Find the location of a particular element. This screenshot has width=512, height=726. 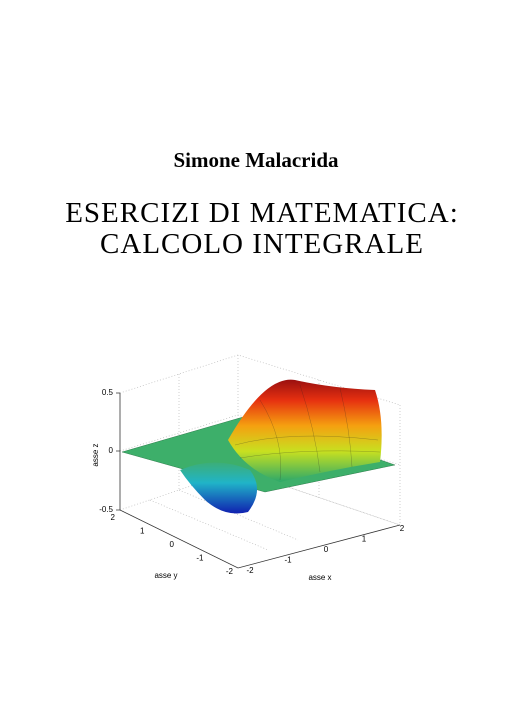

x-tick-label: 0 is located at coordinates (326, 549).